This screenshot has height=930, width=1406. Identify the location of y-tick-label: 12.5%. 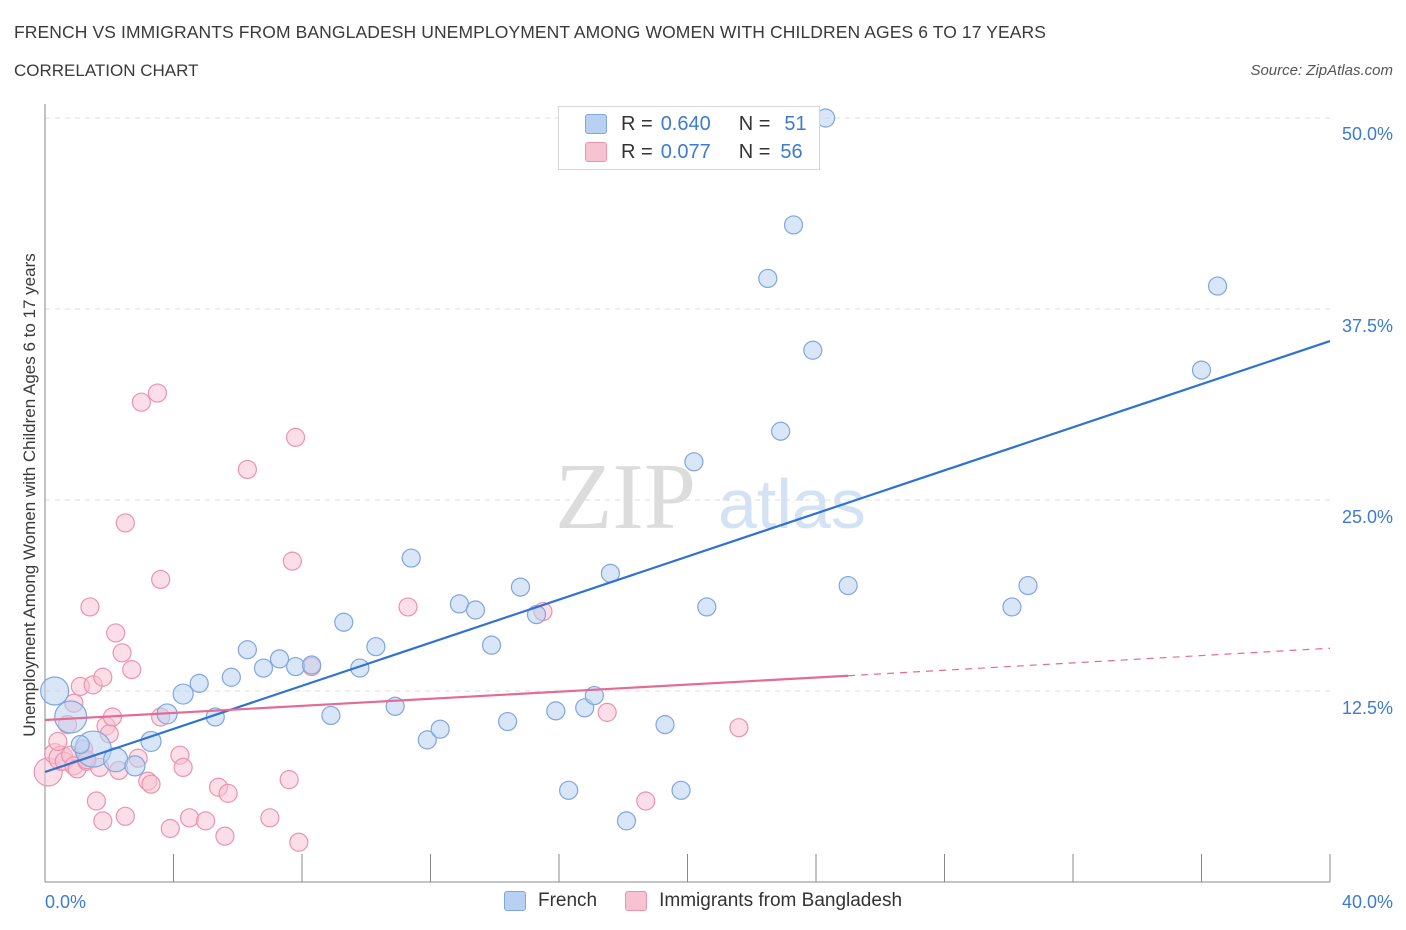
(1367, 708).